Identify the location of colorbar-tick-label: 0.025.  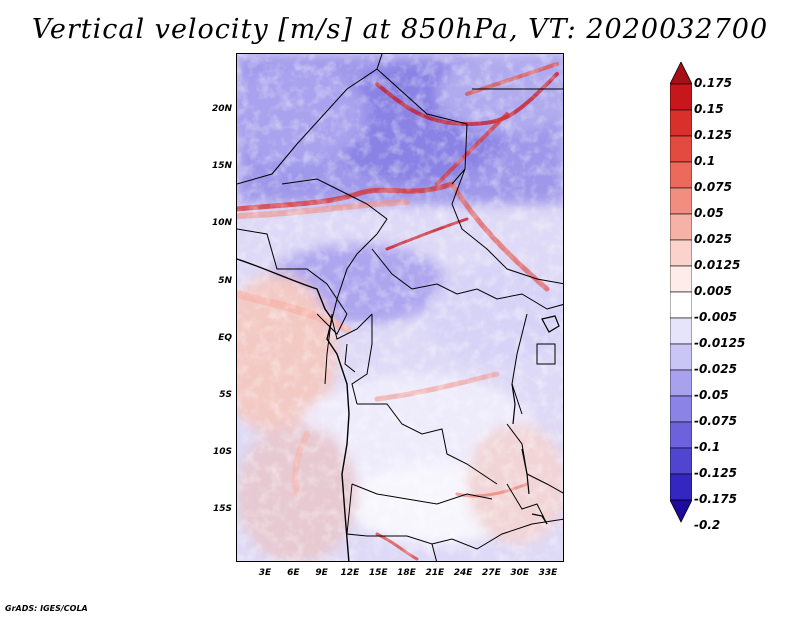
(713, 239).